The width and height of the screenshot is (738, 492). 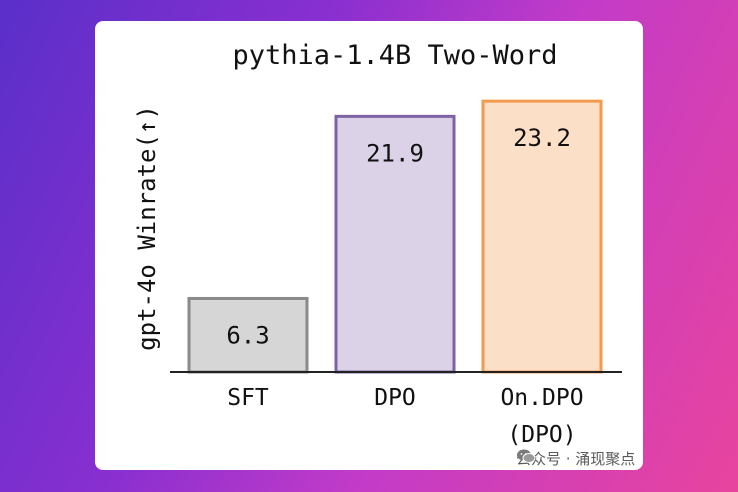 What do you see at coordinates (394, 55) in the screenshot?
I see `chart-title: pythia-1.4B Two-Word` at bounding box center [394, 55].